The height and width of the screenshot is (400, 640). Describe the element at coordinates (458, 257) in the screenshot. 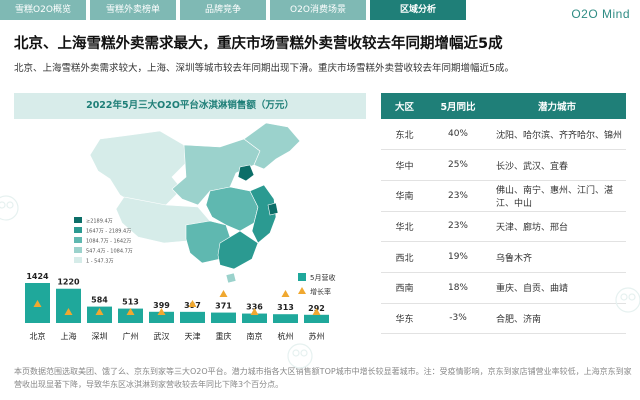

I see `cell-yoy: 19%` at that location.